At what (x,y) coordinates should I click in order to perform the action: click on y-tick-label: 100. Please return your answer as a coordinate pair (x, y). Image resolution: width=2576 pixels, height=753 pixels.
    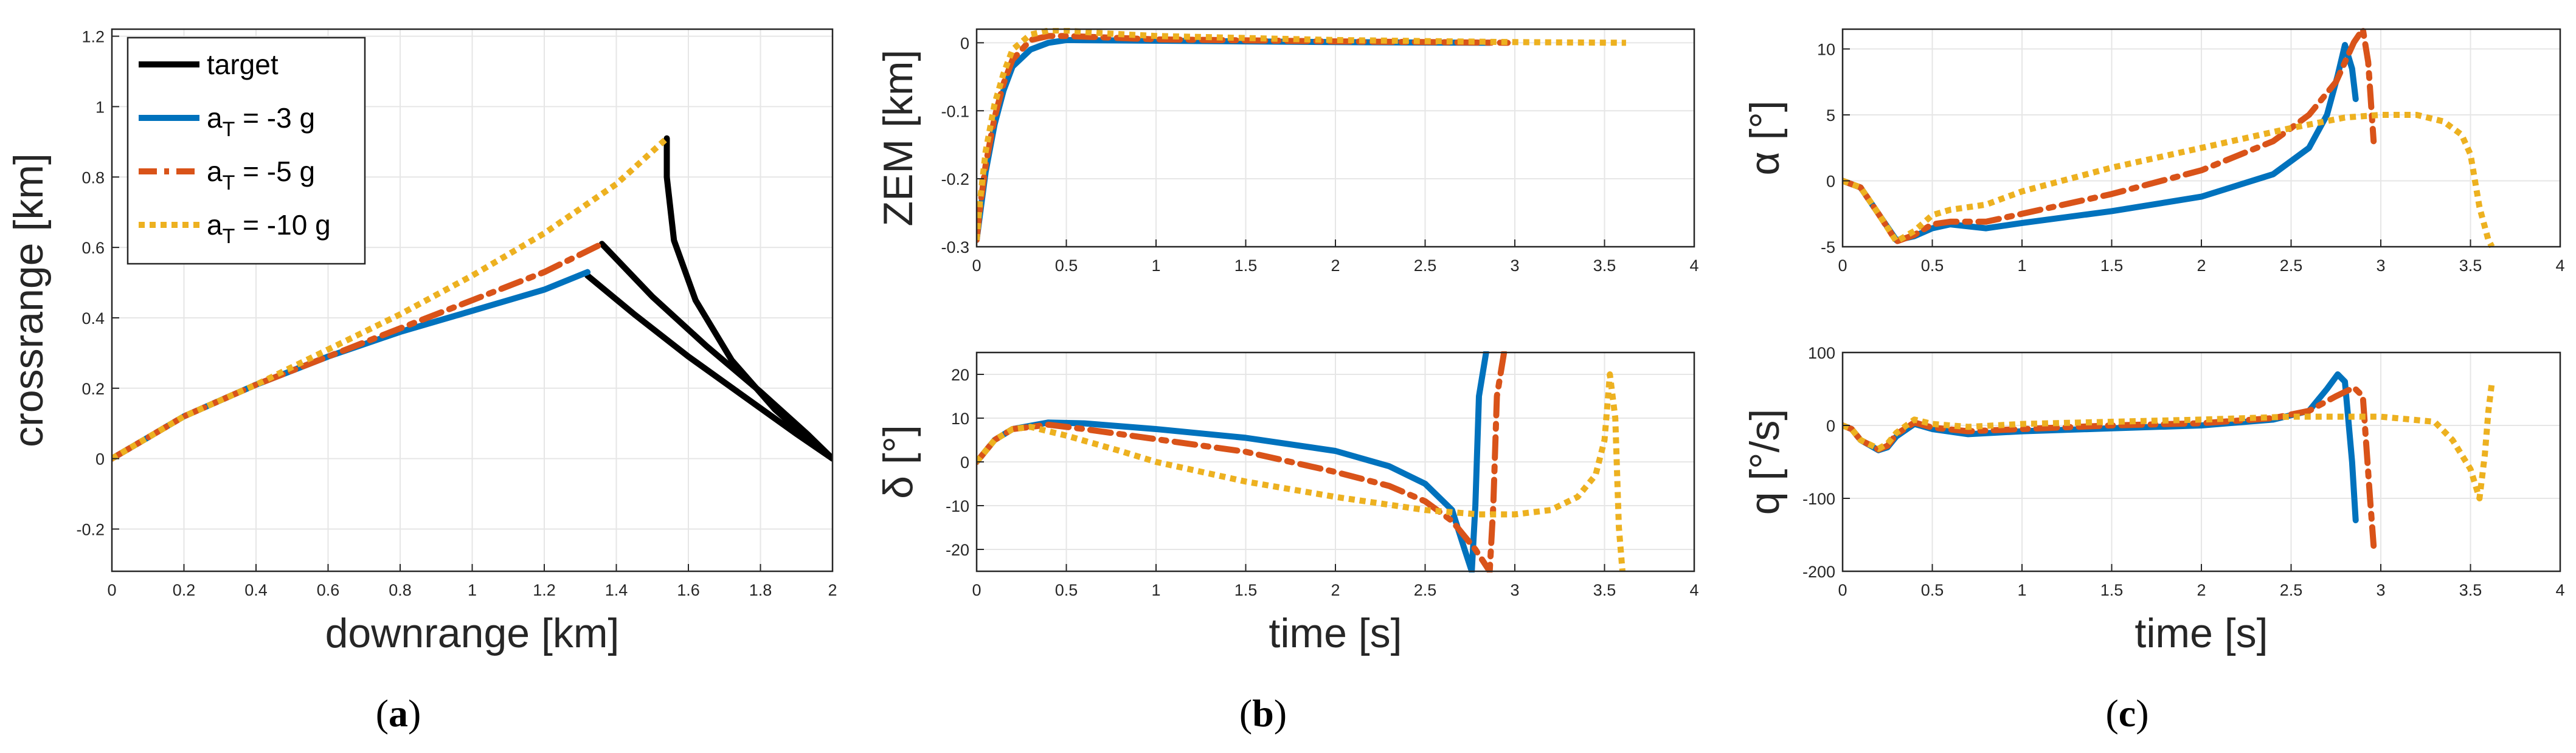
    Looking at the image, I should click on (1821, 353).